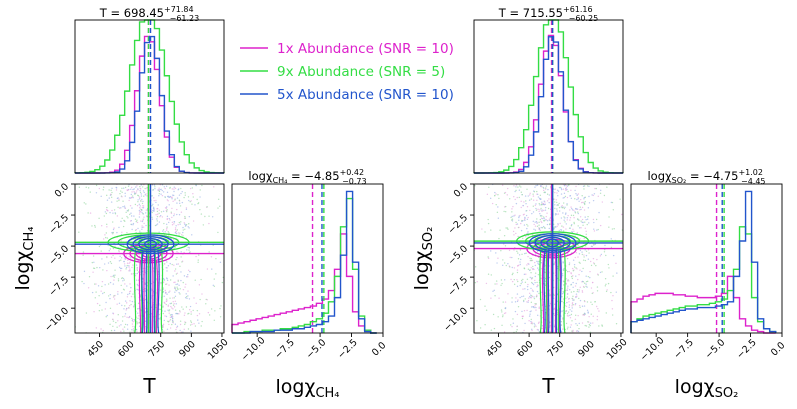 This screenshot has height=409, width=797. What do you see at coordinates (684, 349) in the screenshot?
I see `log-x-ticklabel: −7.5` at bounding box center [684, 349].